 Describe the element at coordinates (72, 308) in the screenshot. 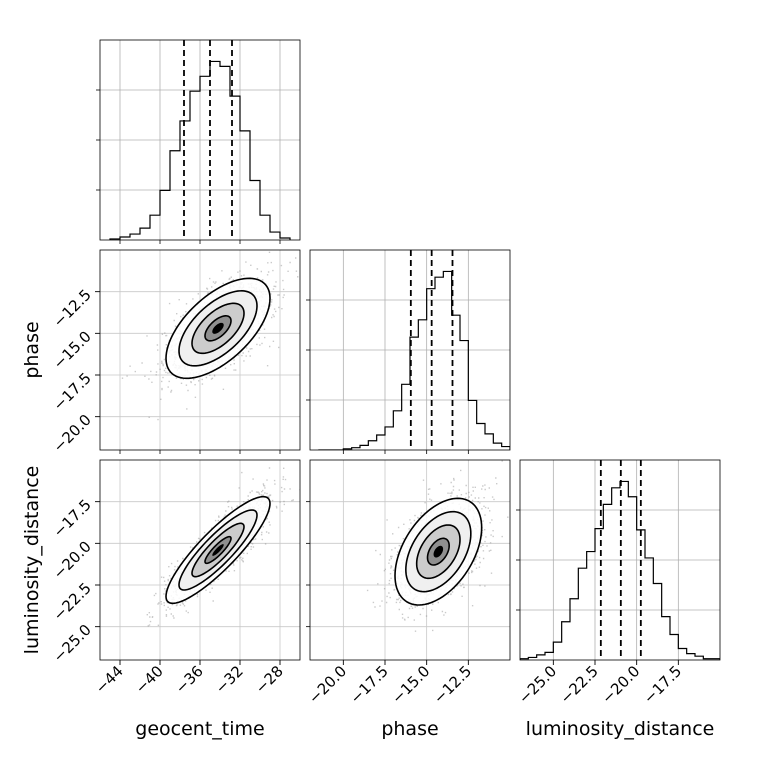

I see `ytick-label-phase-3: −12.5` at that location.